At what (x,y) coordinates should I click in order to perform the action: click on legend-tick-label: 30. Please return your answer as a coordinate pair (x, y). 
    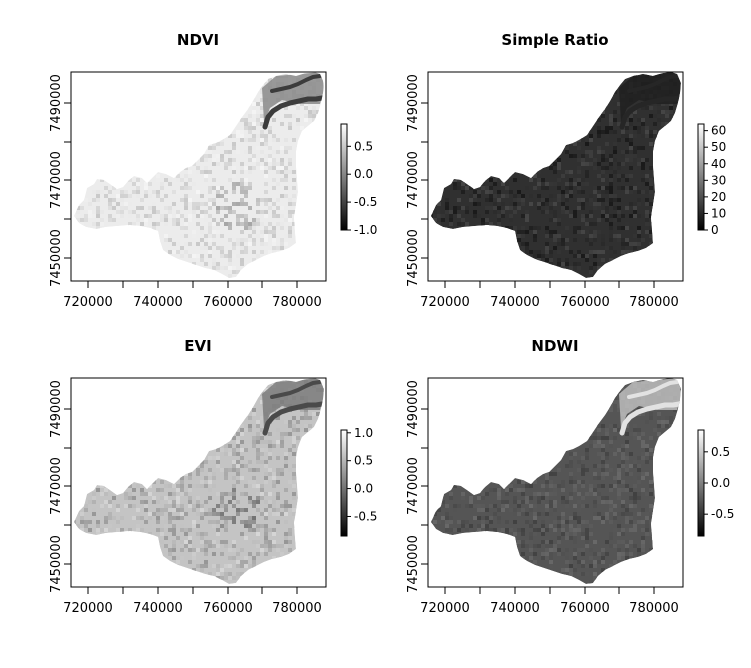
    Looking at the image, I should click on (718, 180).